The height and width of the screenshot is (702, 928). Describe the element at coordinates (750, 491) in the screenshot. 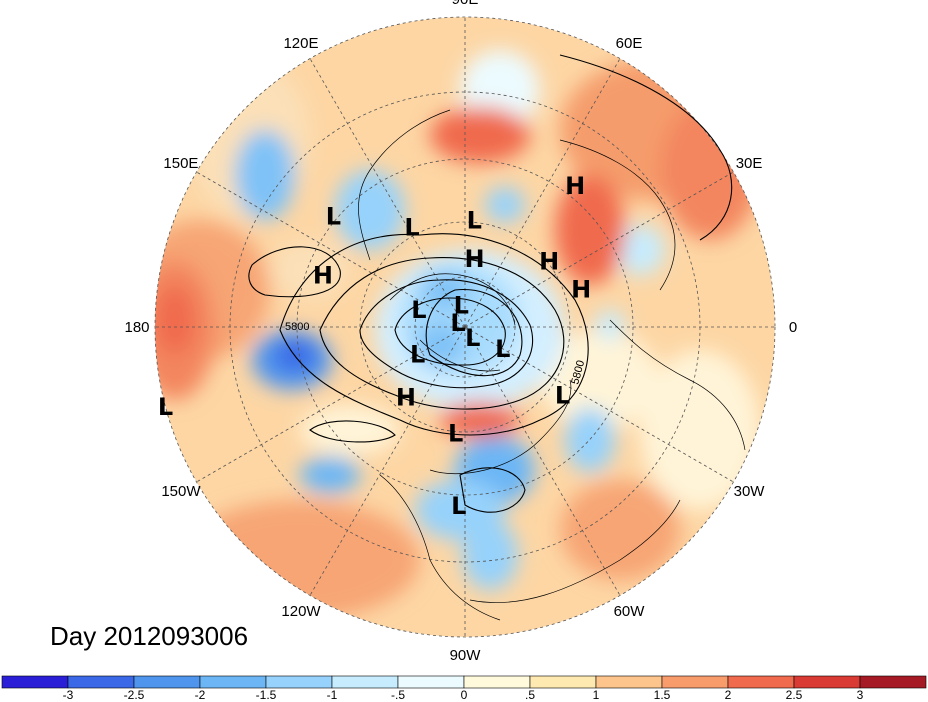

I see `longitude-label: 30W` at that location.